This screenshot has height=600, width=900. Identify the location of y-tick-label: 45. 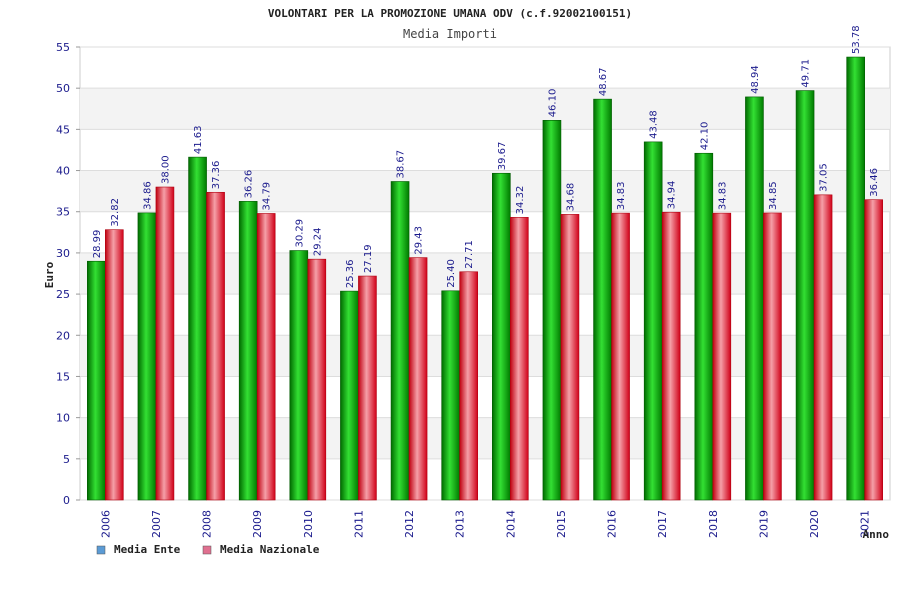
(63, 129).